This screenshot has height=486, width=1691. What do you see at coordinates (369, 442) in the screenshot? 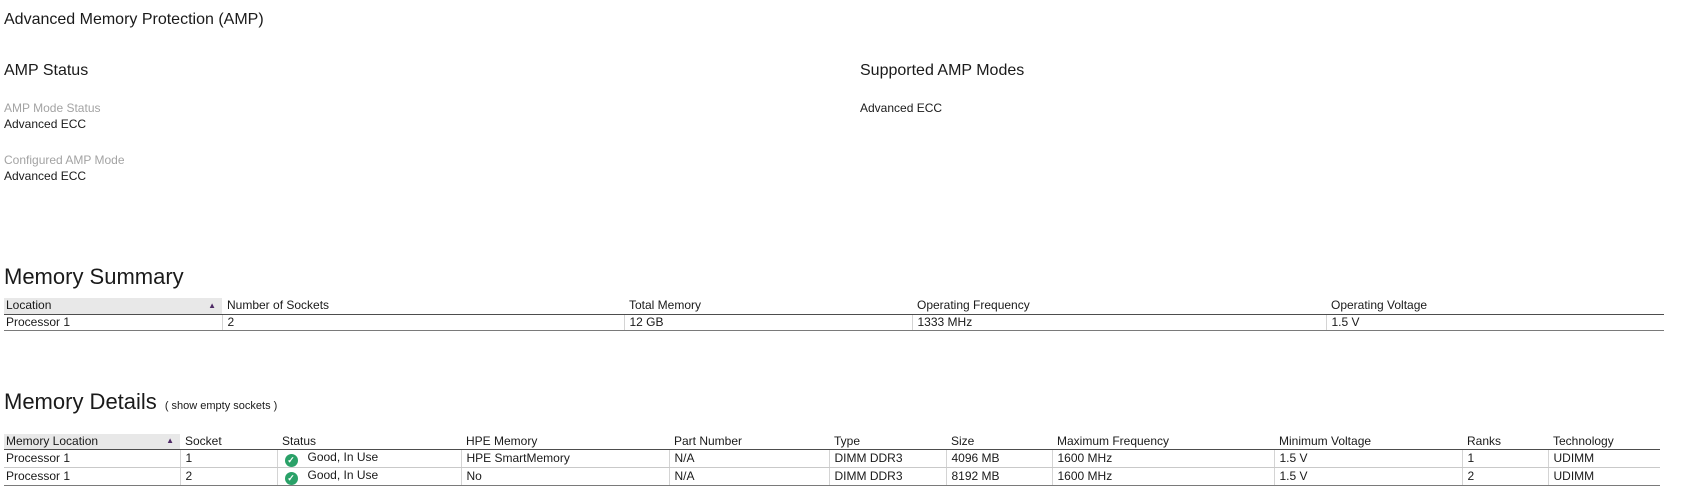
I see `column-header-status: Status` at bounding box center [369, 442].